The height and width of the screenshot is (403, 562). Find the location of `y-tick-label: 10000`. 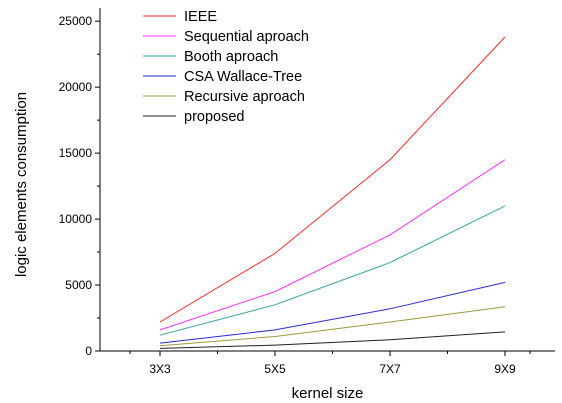

y-tick-label: 10000 is located at coordinates (76, 219).